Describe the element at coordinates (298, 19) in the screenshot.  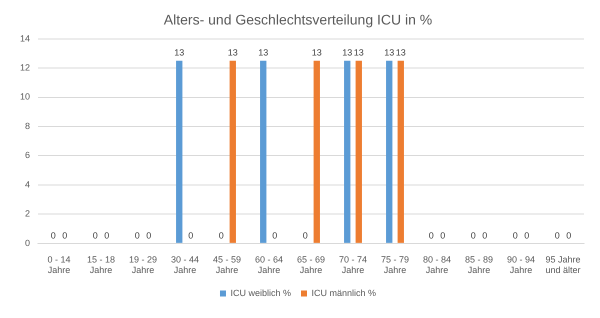
I see `chart-title: Alters- und Geschlechtsverteilung ICU in %` at that location.